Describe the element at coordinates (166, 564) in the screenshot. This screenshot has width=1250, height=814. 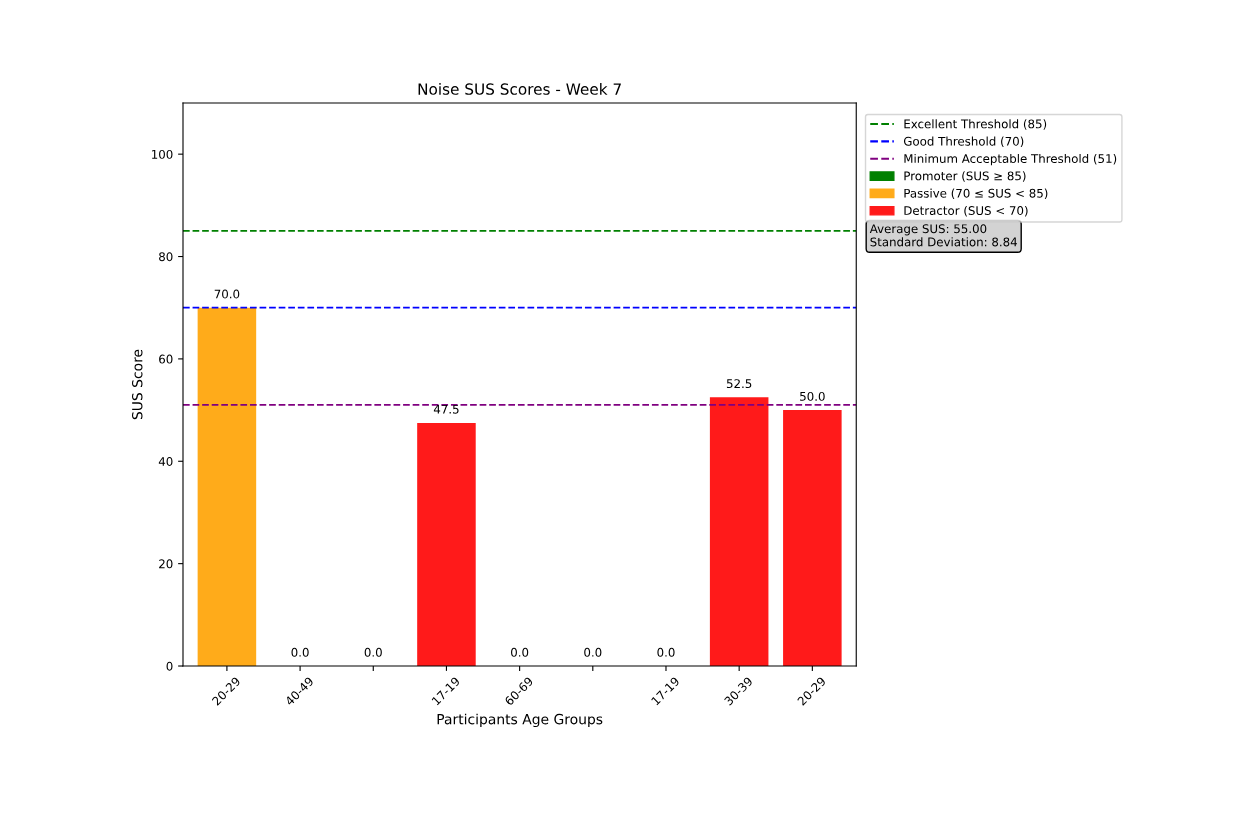
I see `y-tick-label: 20` at that location.